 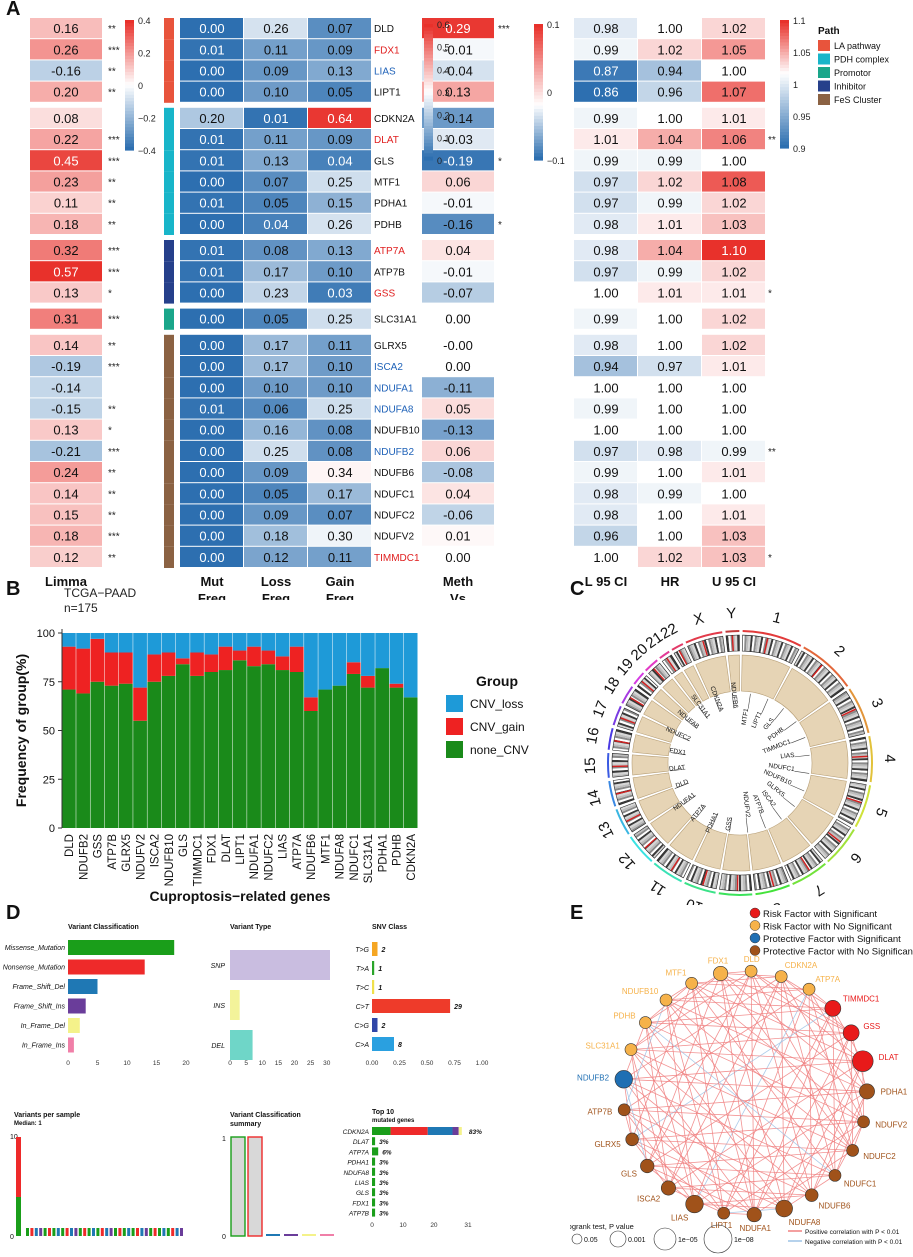 I want to click on hr-legend-tick: 0.95, so click(x=802, y=117).